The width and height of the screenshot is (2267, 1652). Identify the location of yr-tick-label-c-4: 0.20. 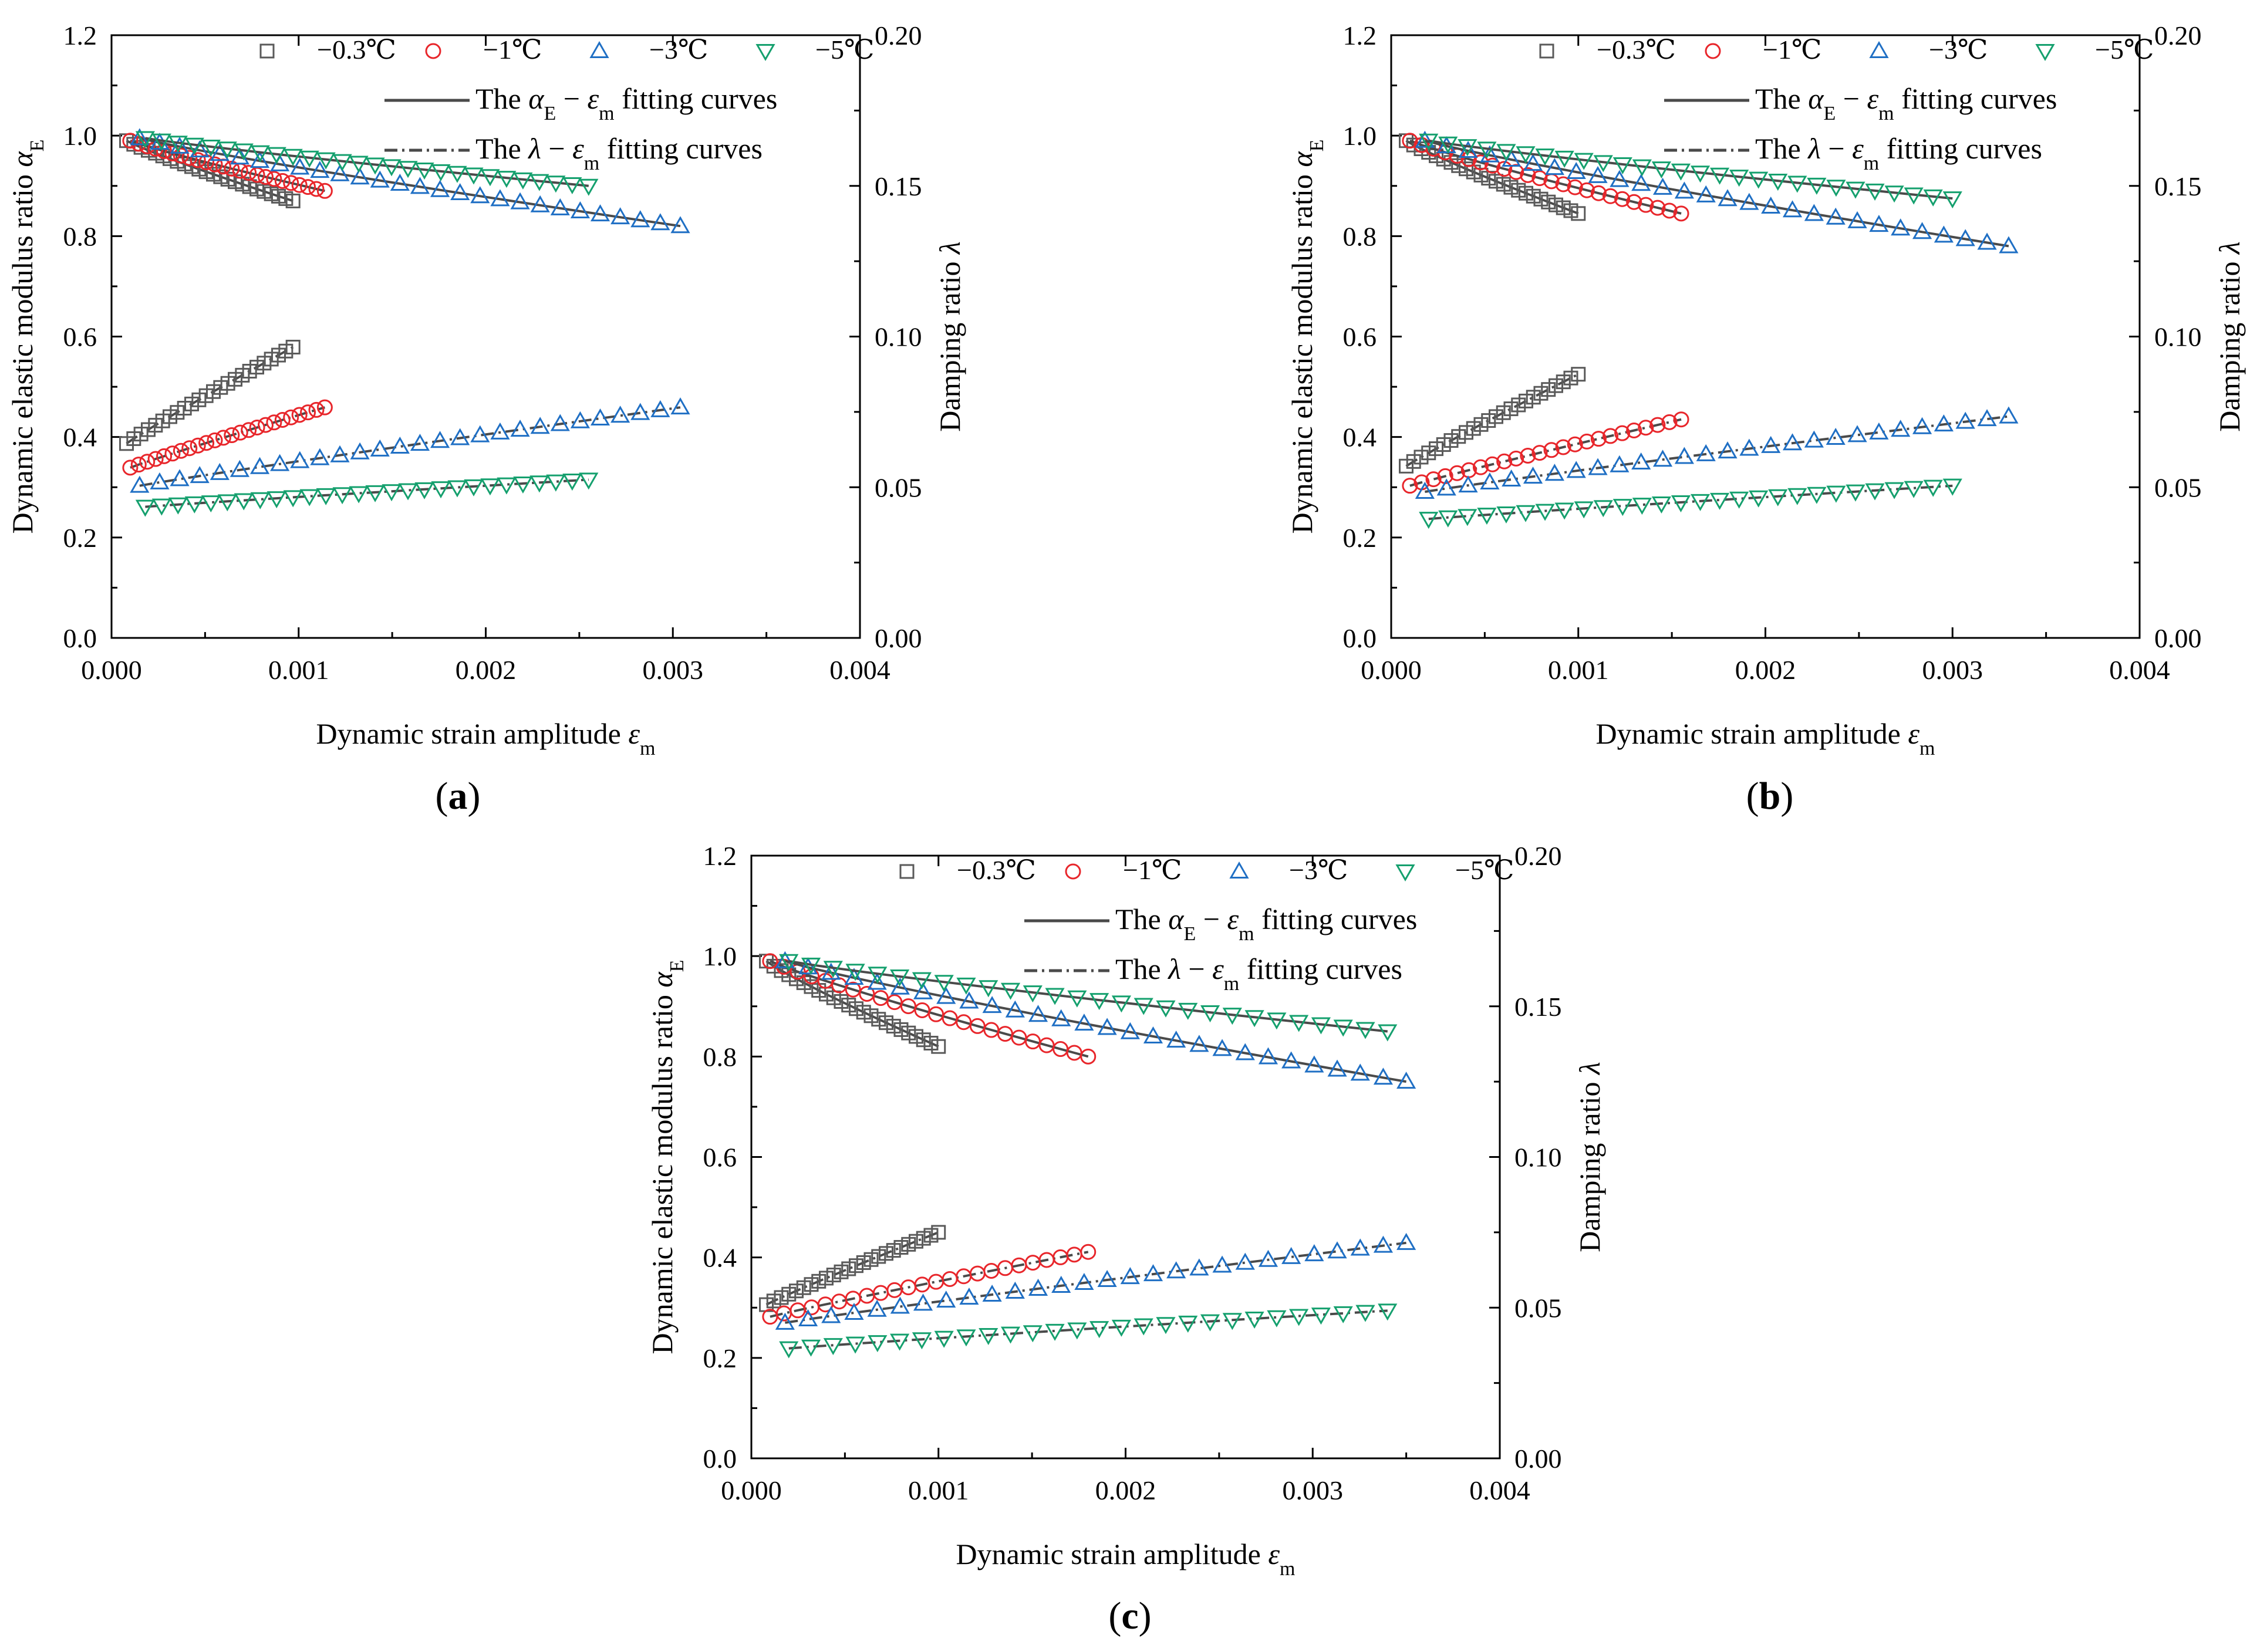
(1538, 856).